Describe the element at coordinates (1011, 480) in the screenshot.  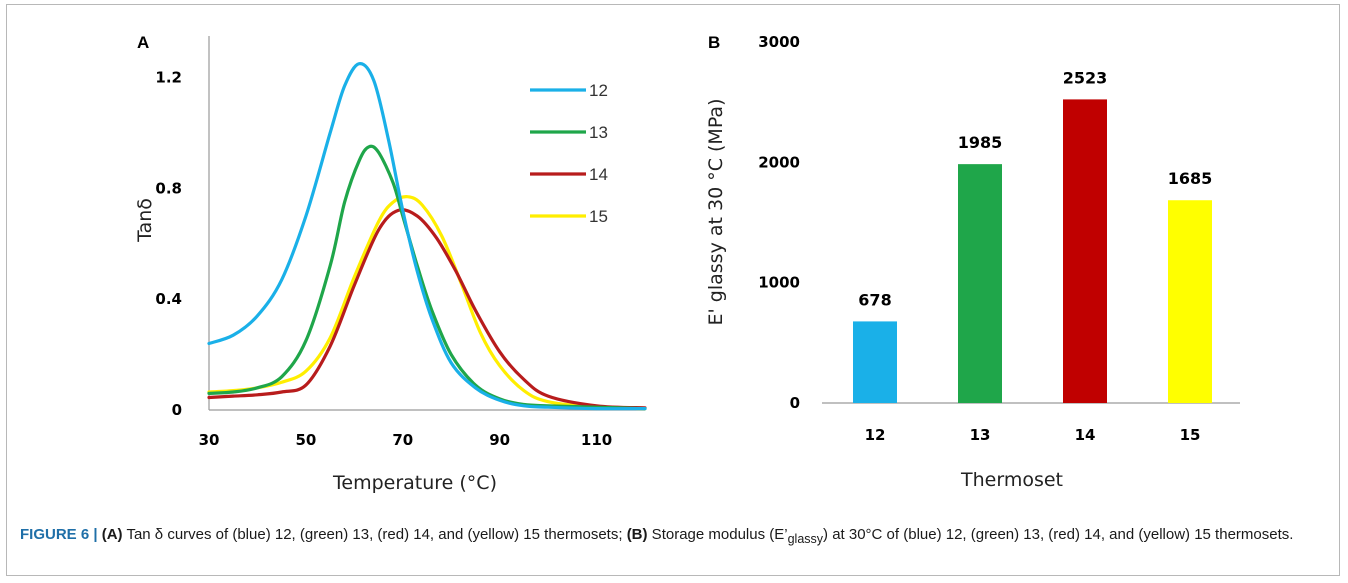
I see `chart-b-x-axis-label: Thermoset` at that location.